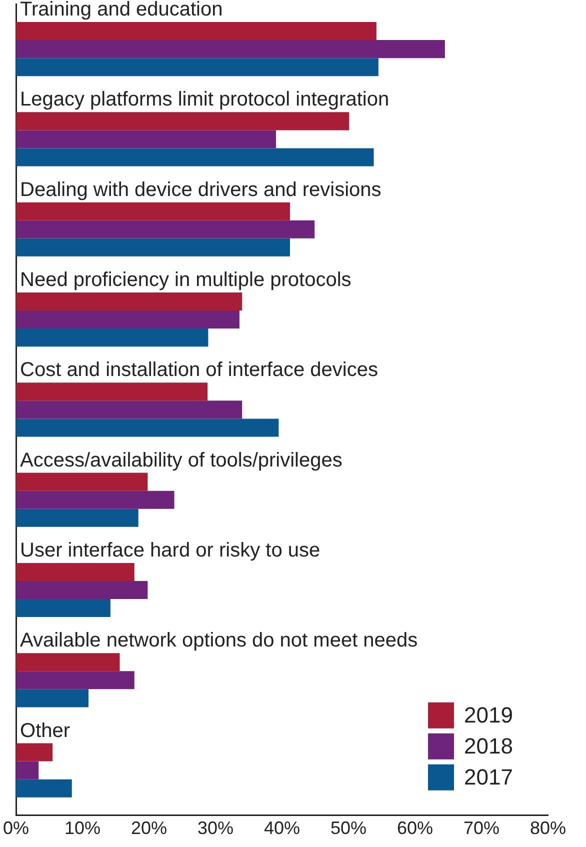 This screenshot has height=847, width=586. I want to click on x-tick-label: 50%, so click(348, 828).